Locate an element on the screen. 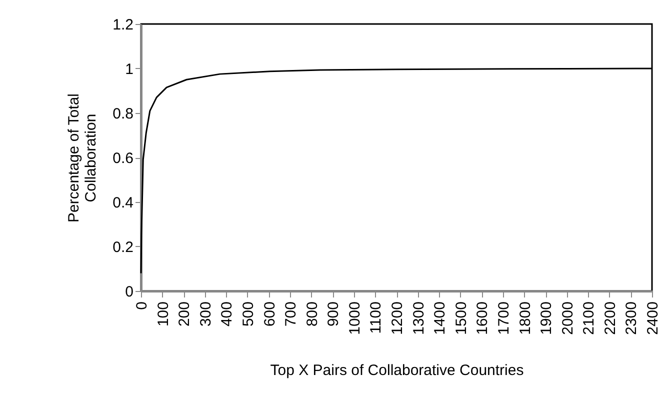 The width and height of the screenshot is (661, 408). x-tick-label: 1900 is located at coordinates (547, 318).